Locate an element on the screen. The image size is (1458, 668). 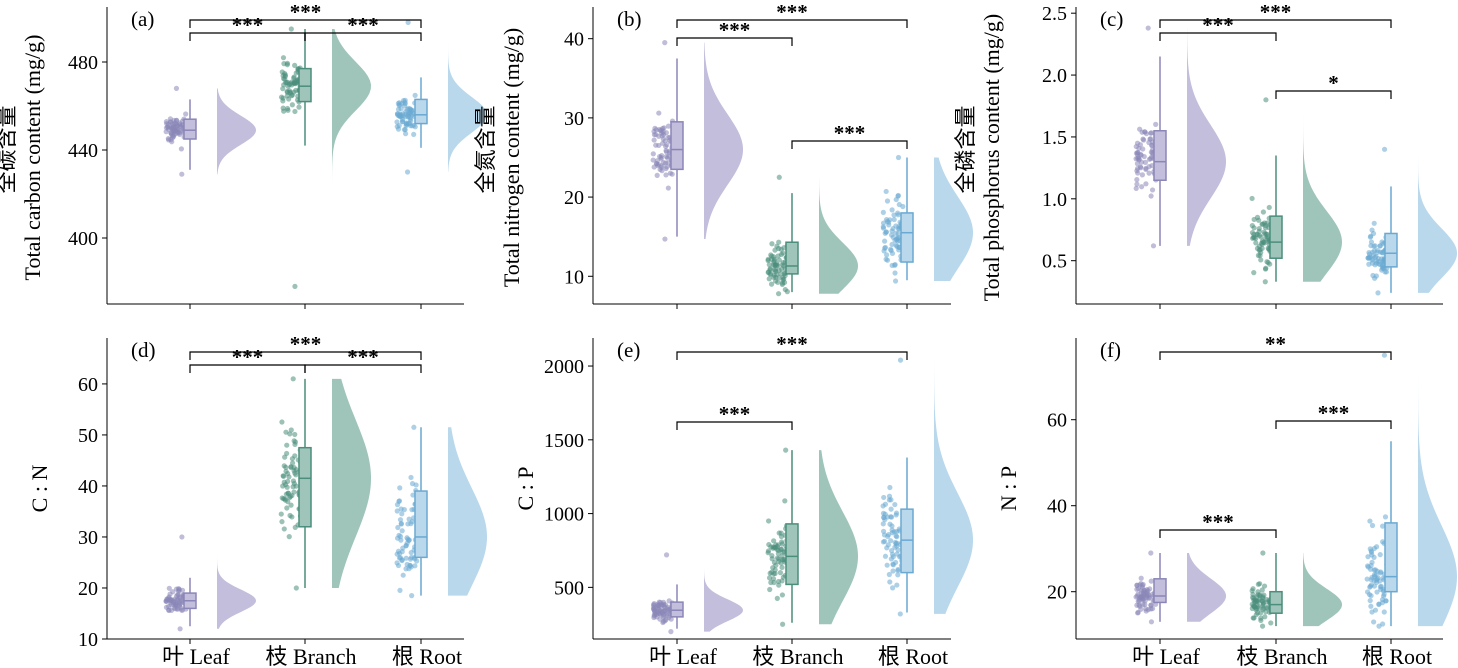
y-tick-label: 10 is located at coordinates (574, 277).